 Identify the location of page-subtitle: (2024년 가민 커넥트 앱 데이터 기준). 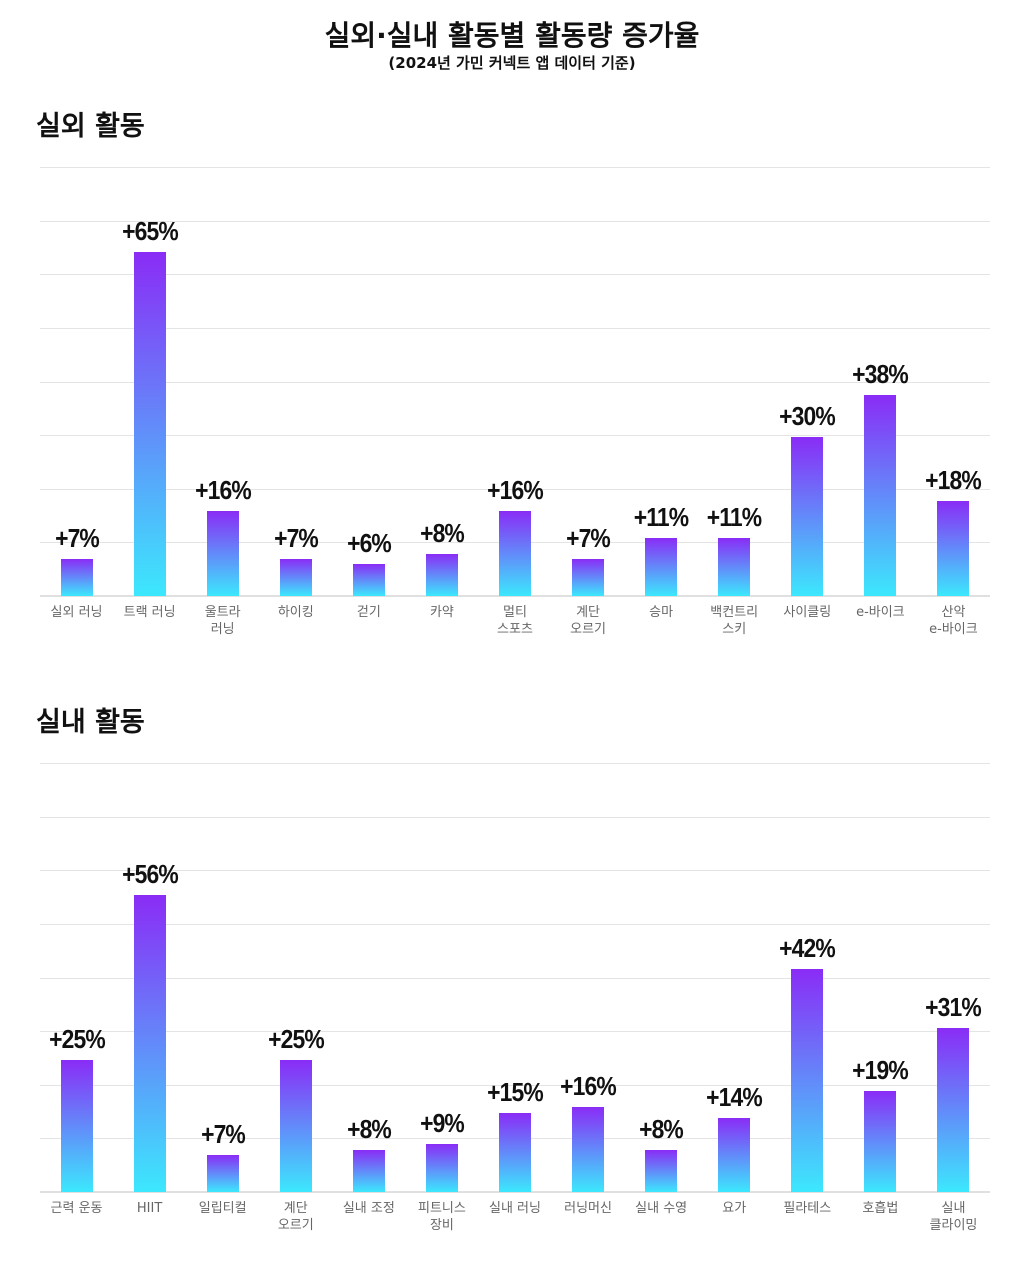
(512, 63).